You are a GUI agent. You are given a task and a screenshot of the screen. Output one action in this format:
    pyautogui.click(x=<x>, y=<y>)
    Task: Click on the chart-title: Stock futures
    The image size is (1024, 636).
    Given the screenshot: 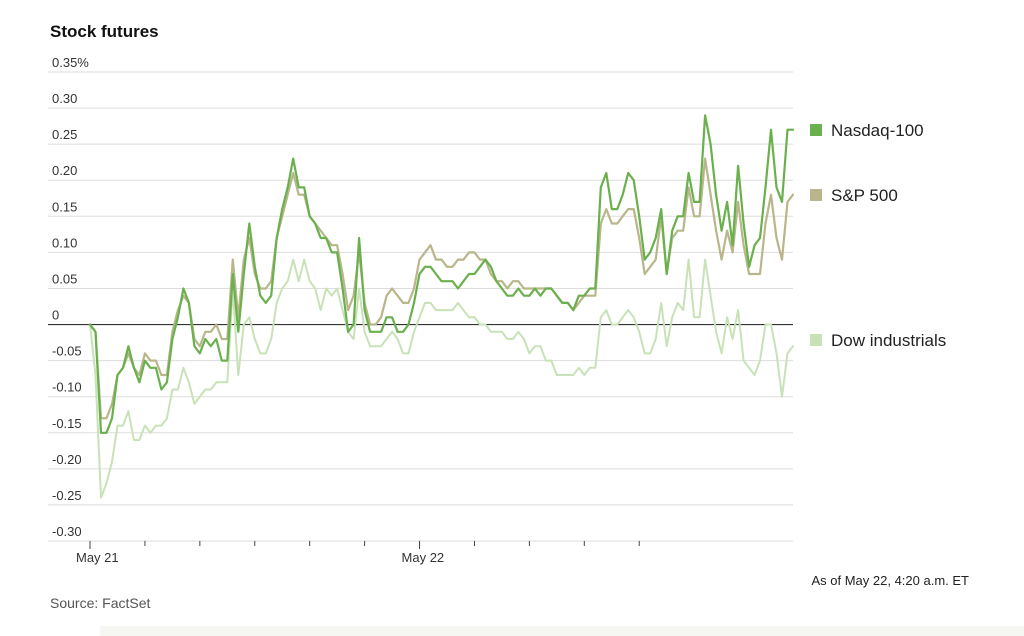 What is the action you would take?
    pyautogui.click(x=104, y=31)
    